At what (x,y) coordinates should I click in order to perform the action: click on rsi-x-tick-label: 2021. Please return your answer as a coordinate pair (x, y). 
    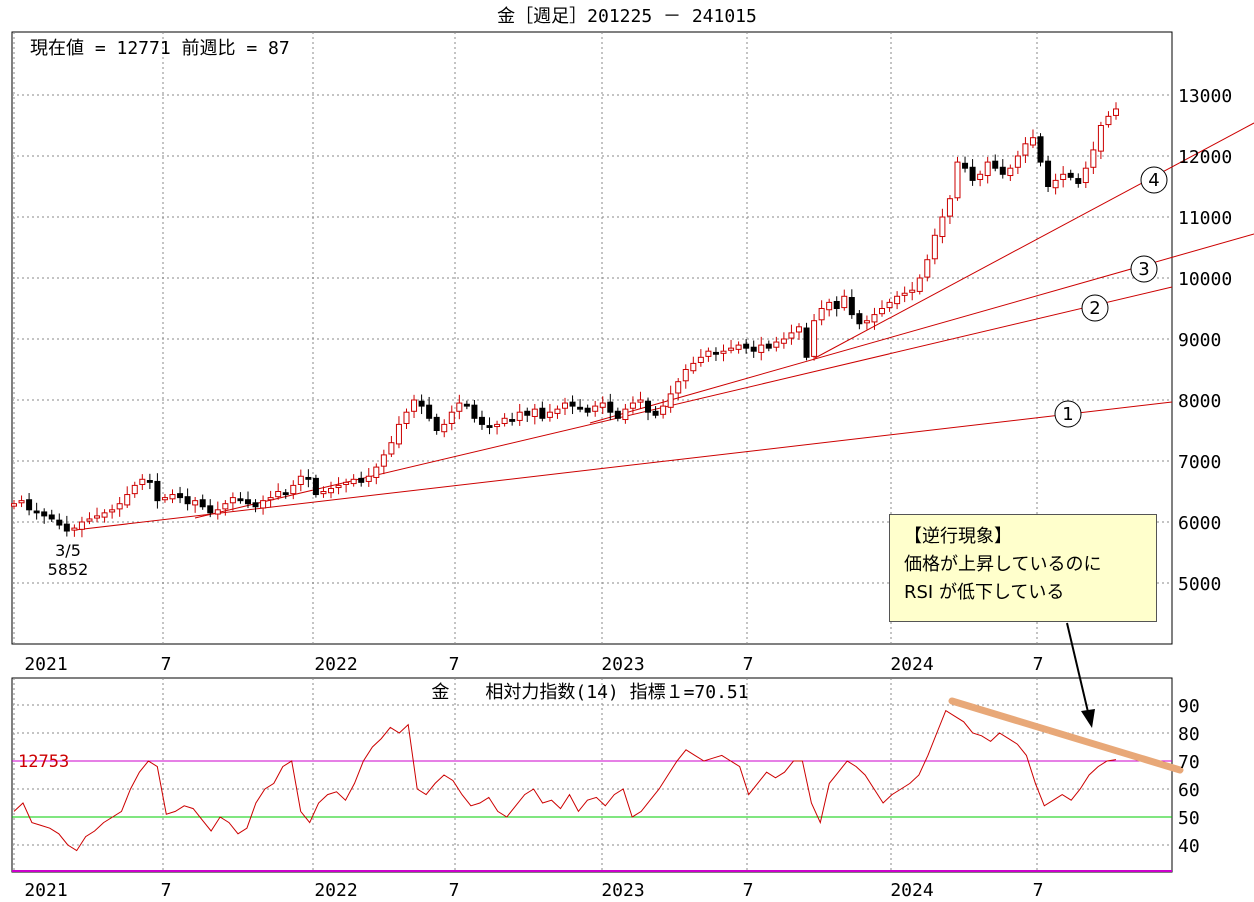
    Looking at the image, I should click on (45, 890).